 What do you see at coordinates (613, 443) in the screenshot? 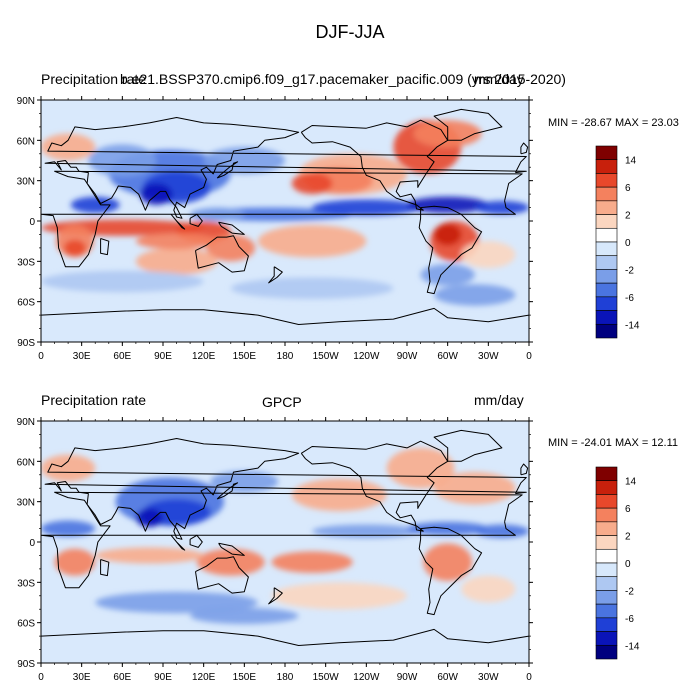
I see `min-max-label: MIN = -24.01 MAX = 12.11` at bounding box center [613, 443].